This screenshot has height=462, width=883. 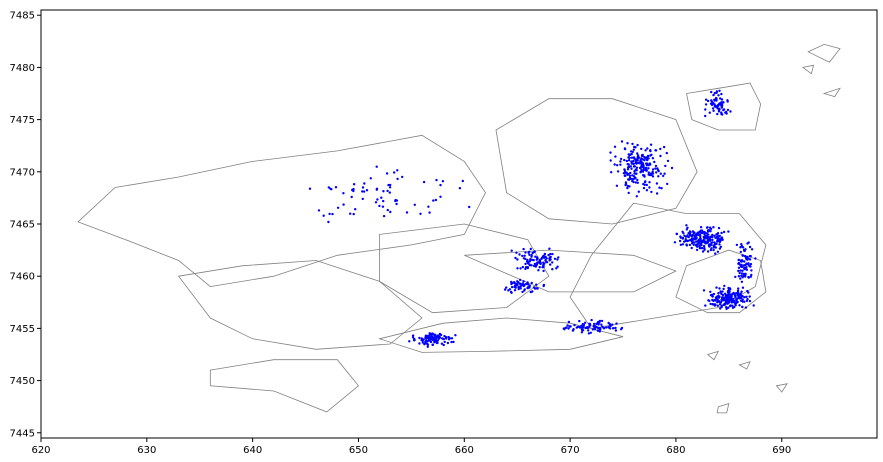 I want to click on y-tick-label: 7445, so click(x=22, y=433).